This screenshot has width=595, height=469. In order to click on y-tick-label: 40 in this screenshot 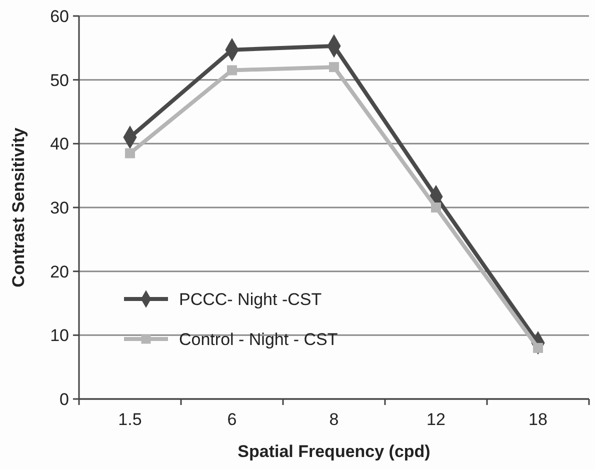, I will do `click(59, 144)`.